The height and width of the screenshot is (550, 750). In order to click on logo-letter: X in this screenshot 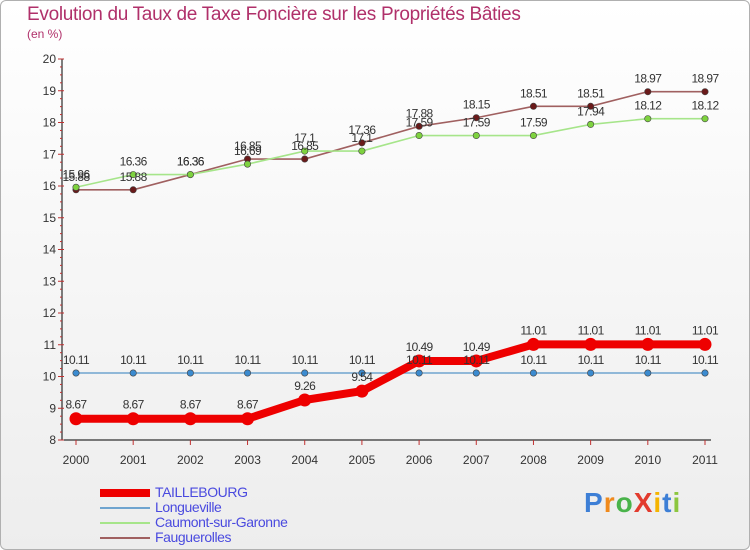, I will do `click(643, 502)`.